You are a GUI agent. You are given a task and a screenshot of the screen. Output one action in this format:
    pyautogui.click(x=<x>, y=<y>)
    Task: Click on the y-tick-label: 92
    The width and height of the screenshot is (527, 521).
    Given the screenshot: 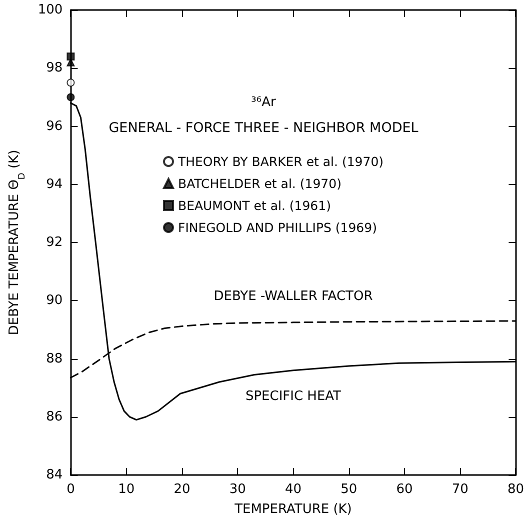 What is the action you would take?
    pyautogui.click(x=54, y=242)
    